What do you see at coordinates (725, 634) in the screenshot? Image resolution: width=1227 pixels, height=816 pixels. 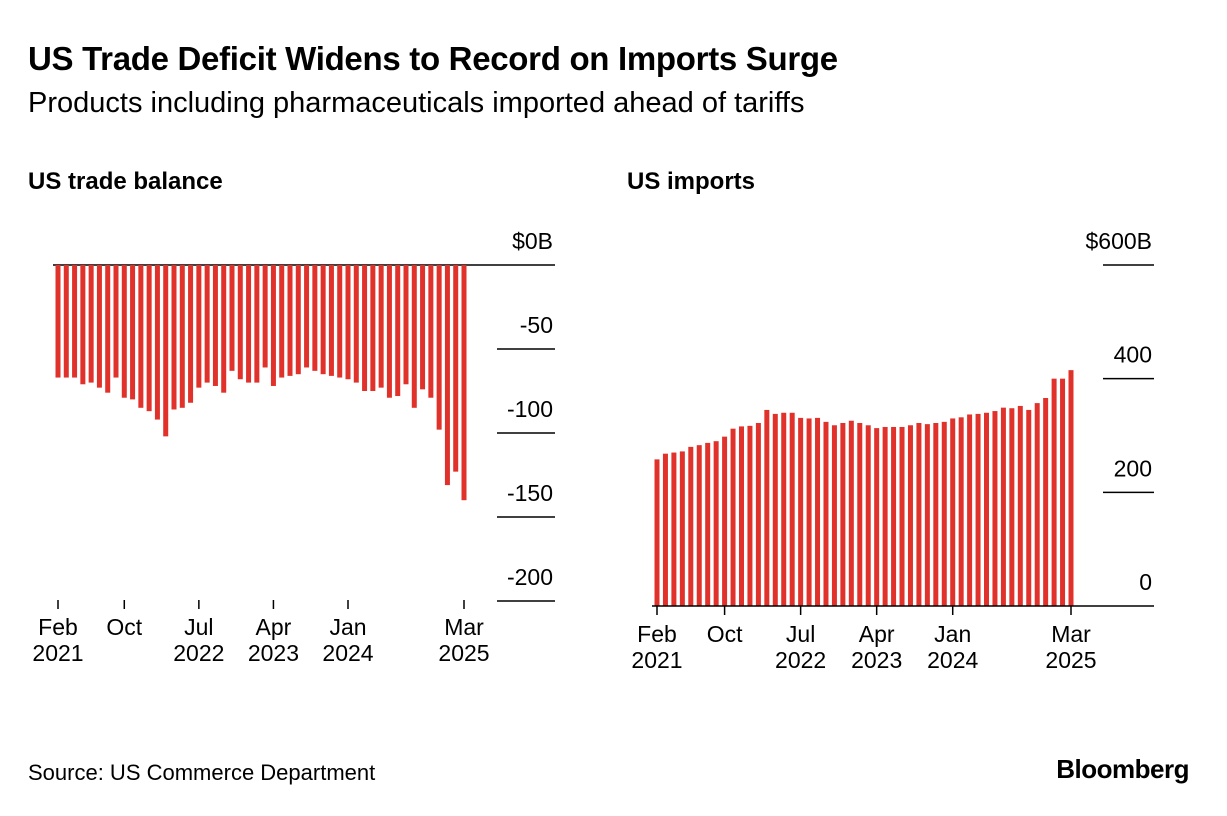 I see `x-tick-label: Oct` at bounding box center [725, 634].